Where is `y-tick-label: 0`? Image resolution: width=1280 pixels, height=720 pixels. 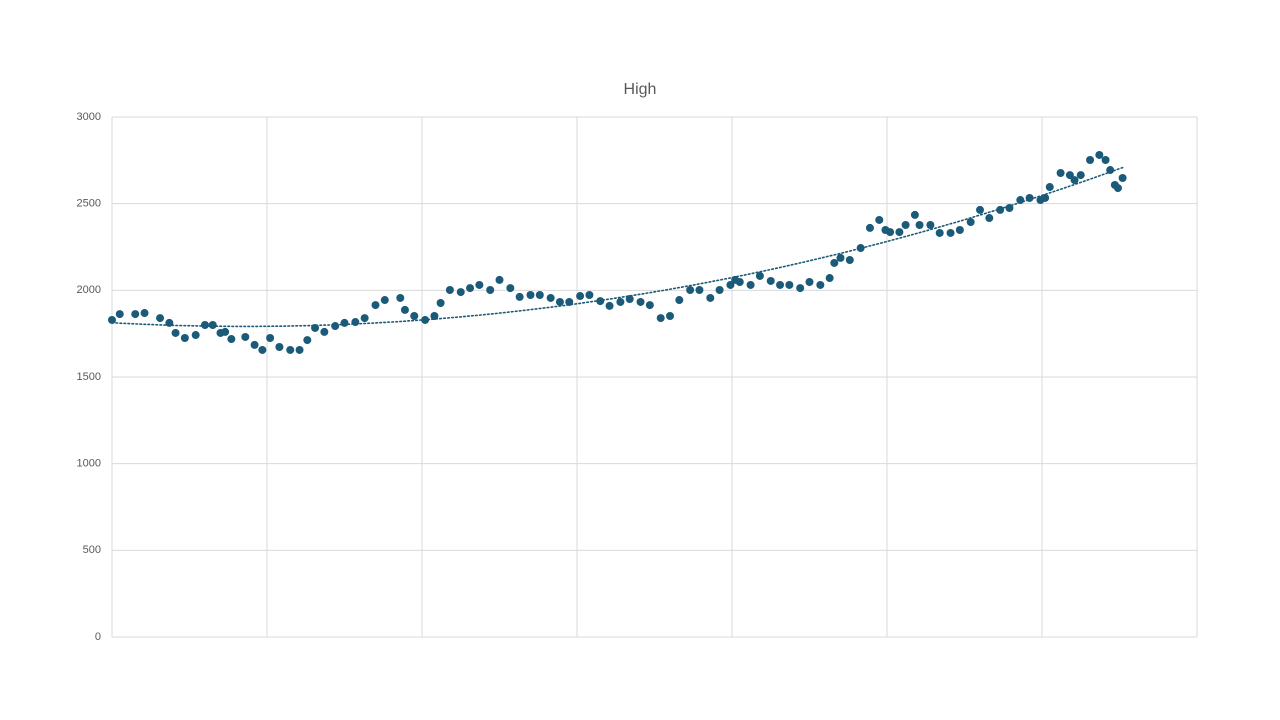
y-tick-label: 0 is located at coordinates (98, 637).